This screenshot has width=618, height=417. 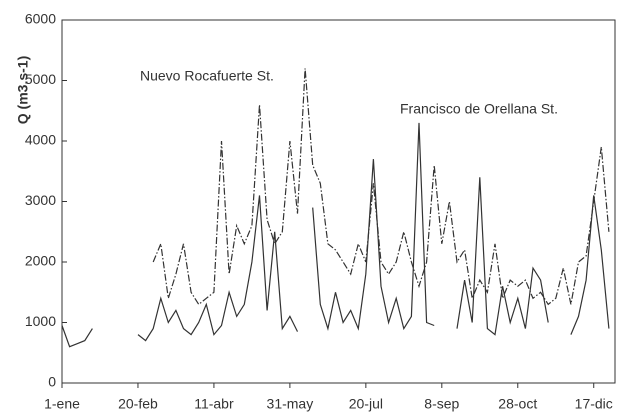 I want to click on y-tick-label: 6000, so click(x=40, y=19).